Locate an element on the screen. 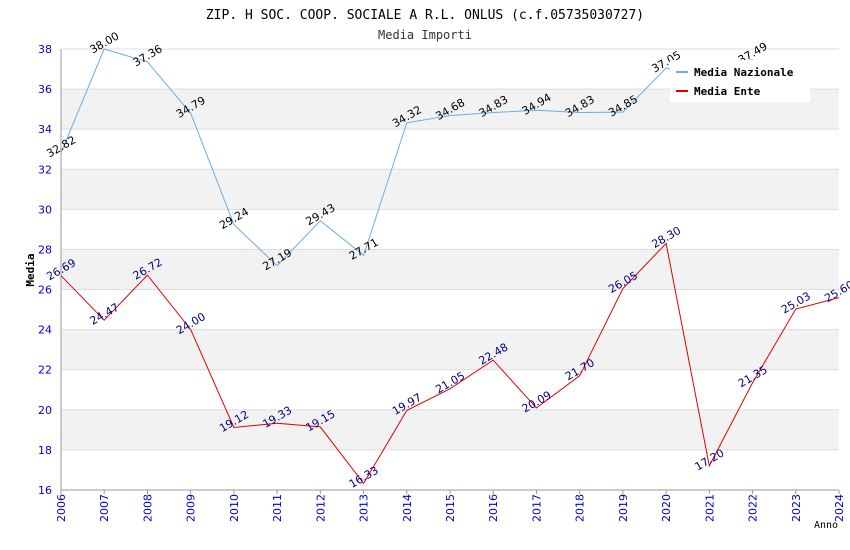 This screenshot has height=550, width=850. y-axis-label: Media is located at coordinates (30, 269).